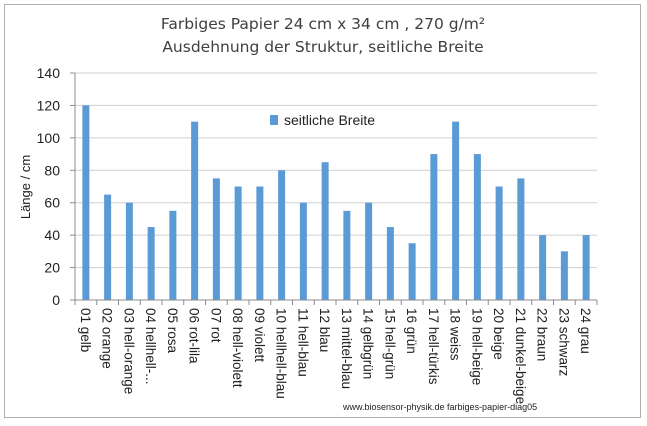 This screenshot has height=426, width=647. Describe the element at coordinates (368, 343) in the screenshot. I see `x-category-label: 14 gelbgrün` at that location.